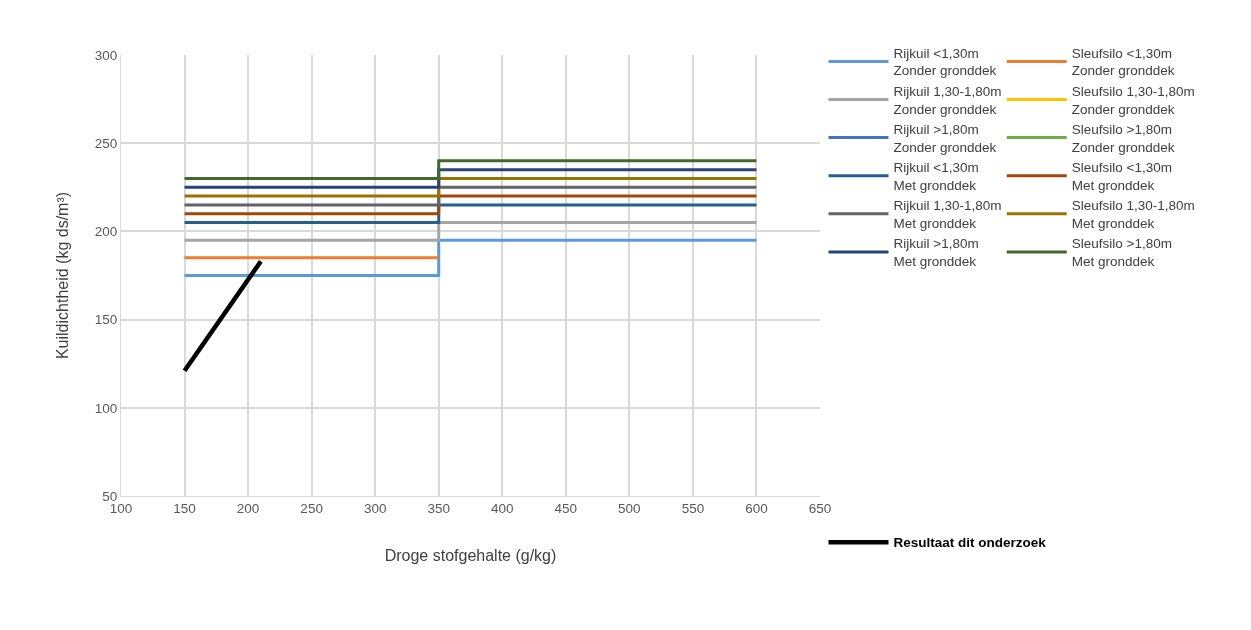  Describe the element at coordinates (756, 509) in the screenshot. I see `x-tick-label: 600` at that location.